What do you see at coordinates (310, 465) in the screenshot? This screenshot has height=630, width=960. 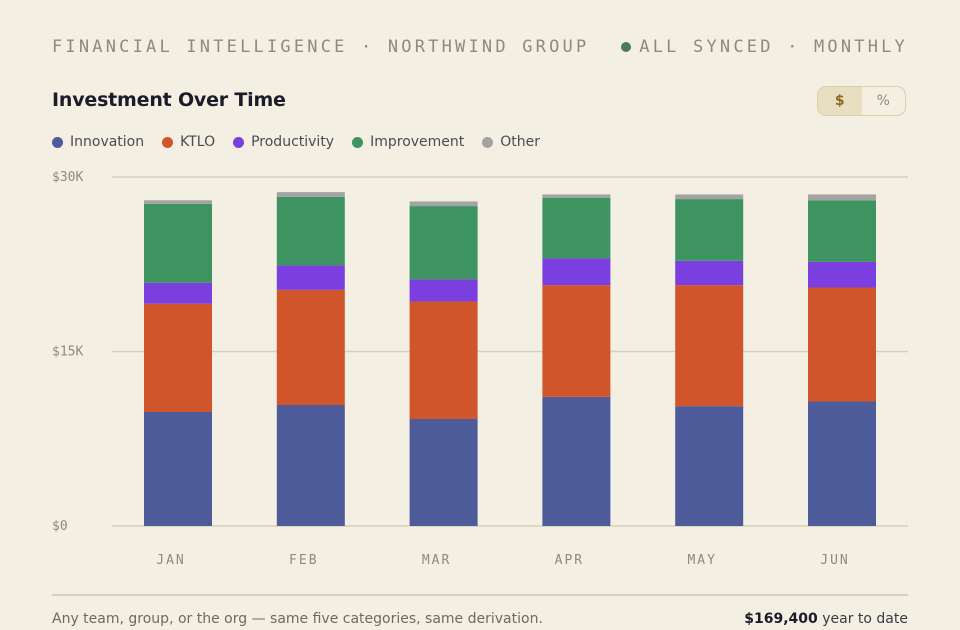 I see `bar-segment-innovation-feb` at bounding box center [310, 465].